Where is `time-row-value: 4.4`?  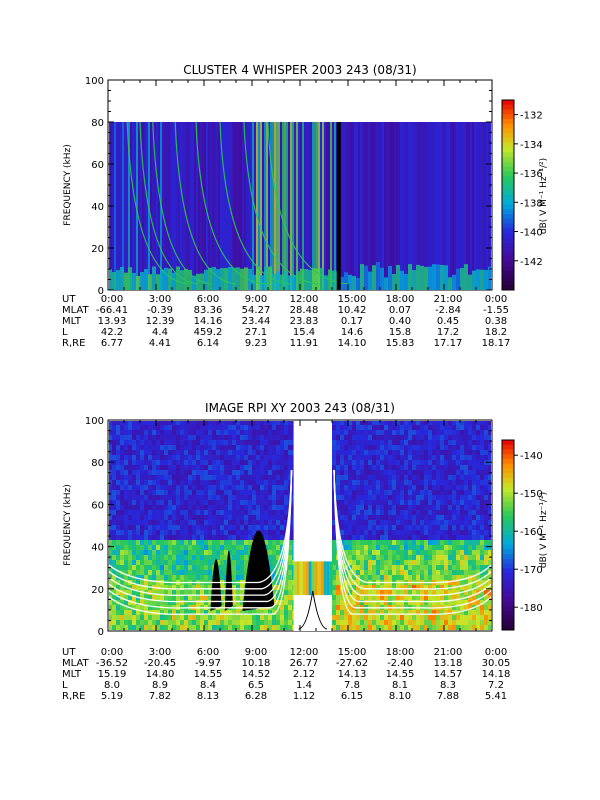 time-row-value: 4.4 is located at coordinates (160, 332).